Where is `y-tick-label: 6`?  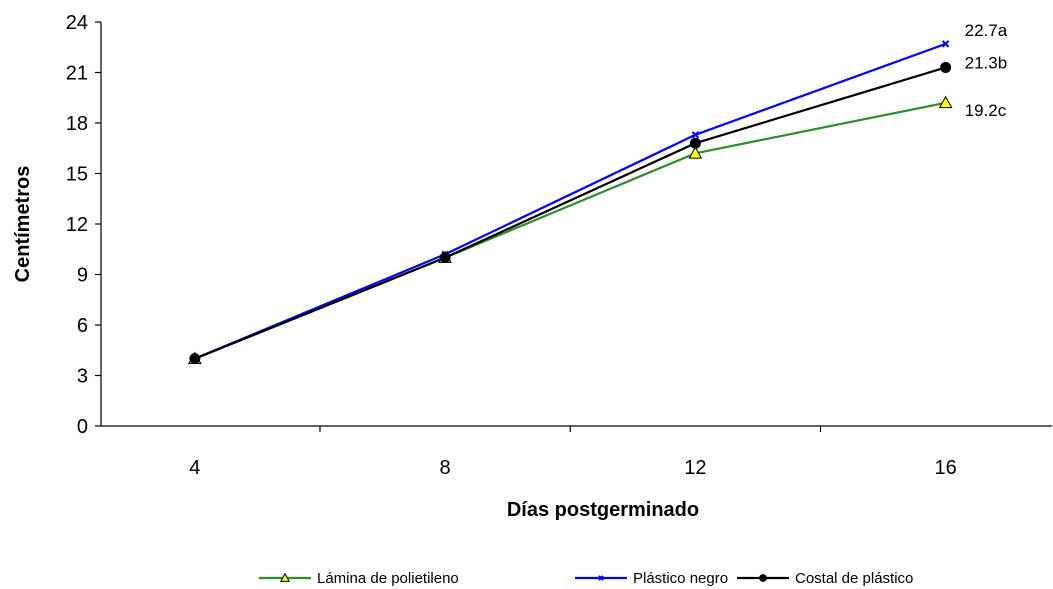
y-tick-label: 6 is located at coordinates (82, 326).